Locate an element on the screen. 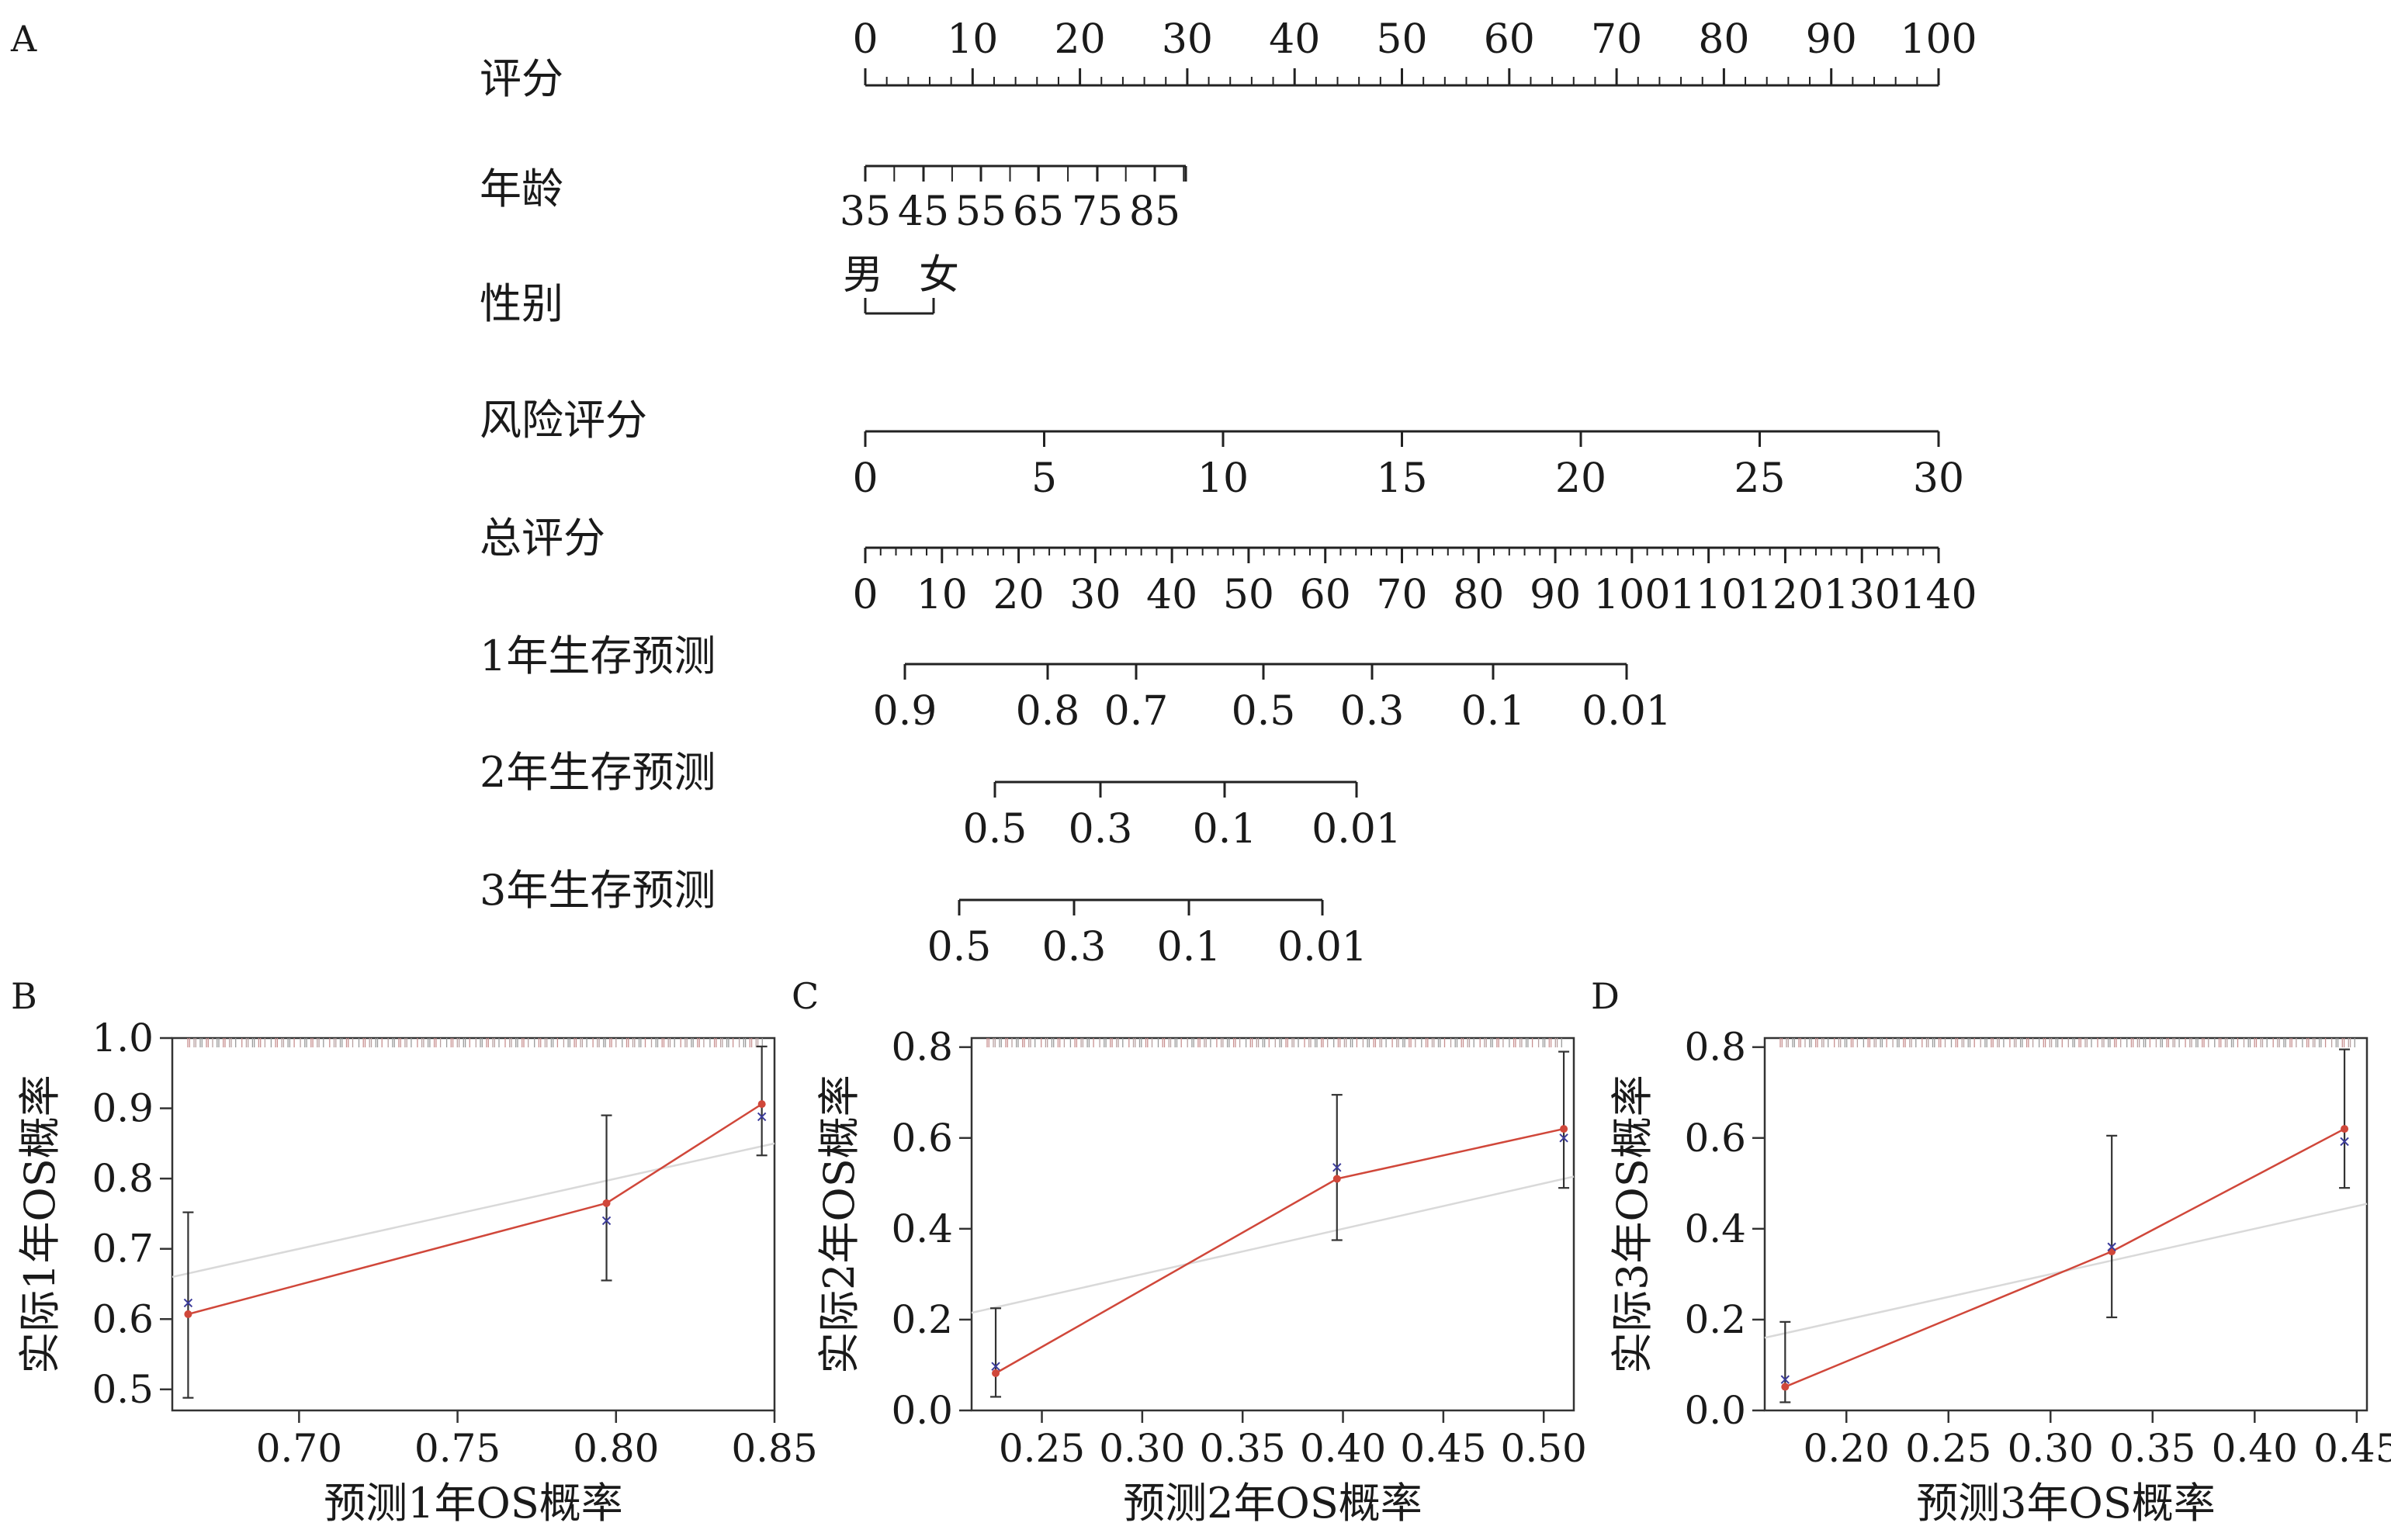  nomogram-tick-label: 75 is located at coordinates (1097, 212).